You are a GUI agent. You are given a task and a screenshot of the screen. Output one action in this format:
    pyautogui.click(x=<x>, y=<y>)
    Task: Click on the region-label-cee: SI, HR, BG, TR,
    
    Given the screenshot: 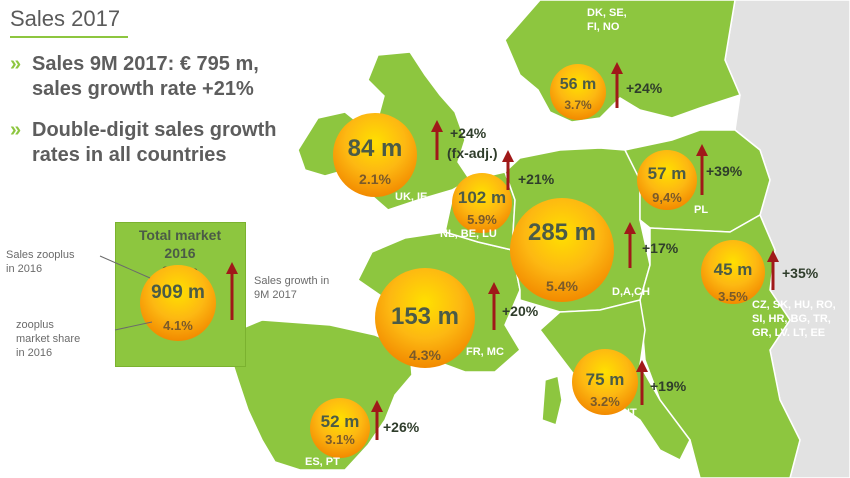 What is the action you would take?
    pyautogui.click(x=791, y=319)
    